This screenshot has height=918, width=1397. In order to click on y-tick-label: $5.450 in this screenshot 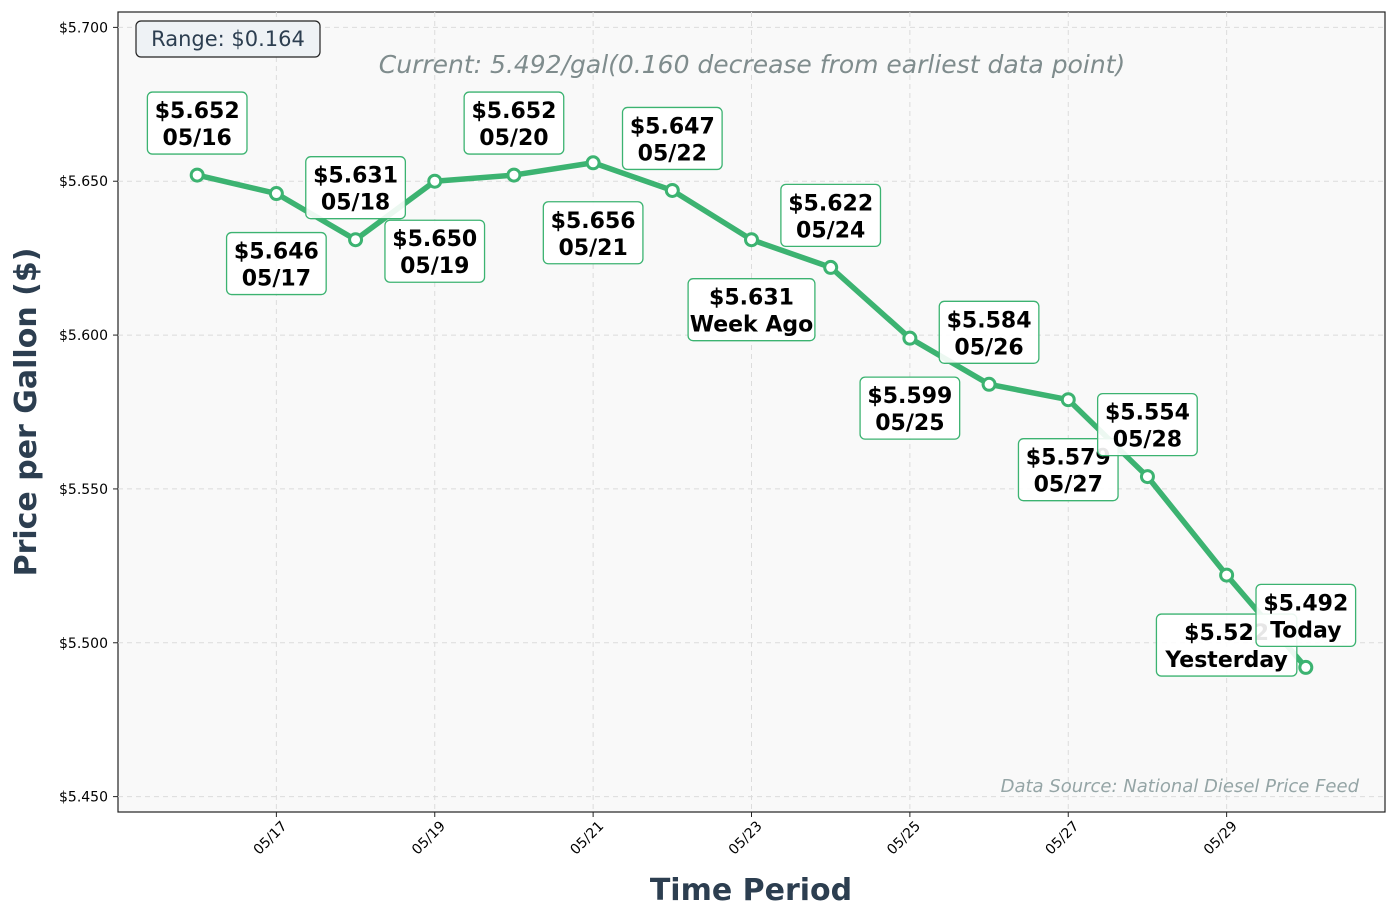, I will do `click(83, 798)`.